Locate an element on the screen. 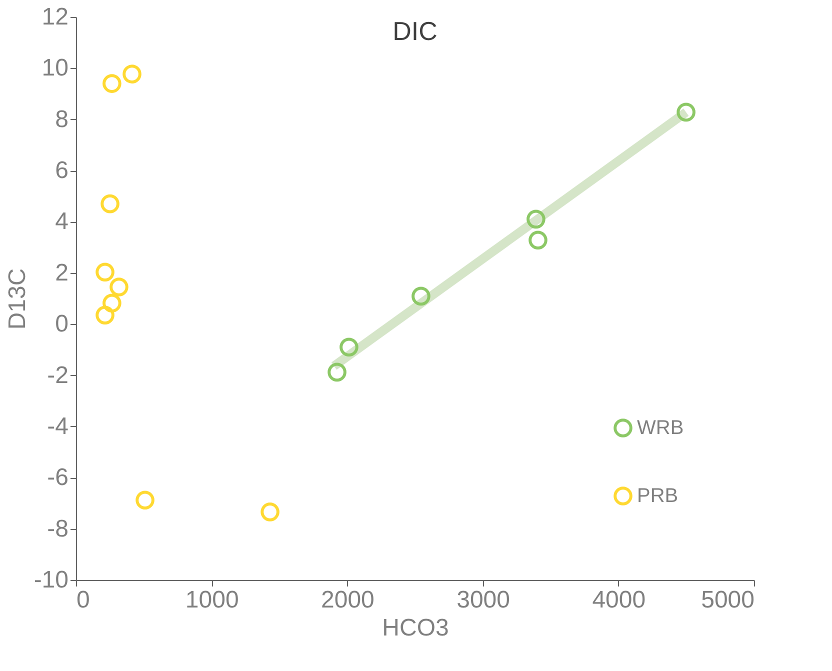 This screenshot has height=671, width=832. y-tick-label: -8 is located at coordinates (57, 528).